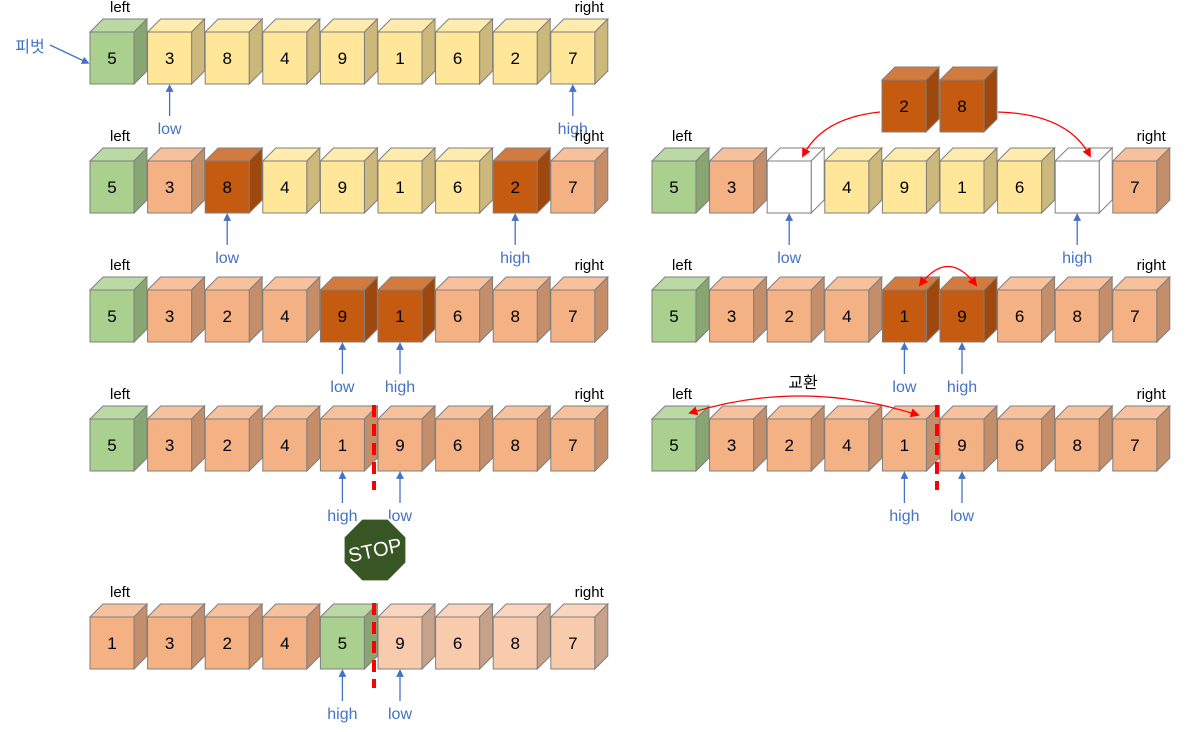 Image resolution: width=1189 pixels, height=732 pixels. What do you see at coordinates (68, 53) in the screenshot?
I see `pivot-arrow` at bounding box center [68, 53].